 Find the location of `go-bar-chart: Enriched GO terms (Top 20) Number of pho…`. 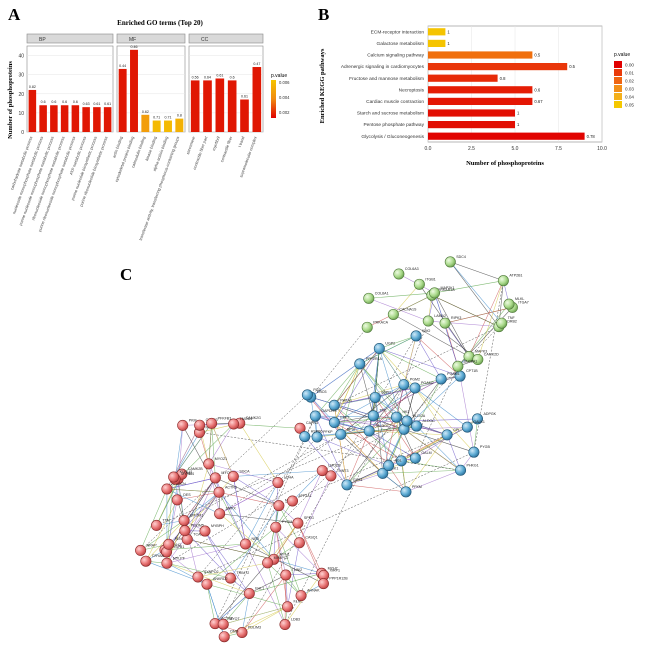

go-bar-chart: Enriched GO terms (Top 20) Number of pho… is located at coordinates (148, 130).